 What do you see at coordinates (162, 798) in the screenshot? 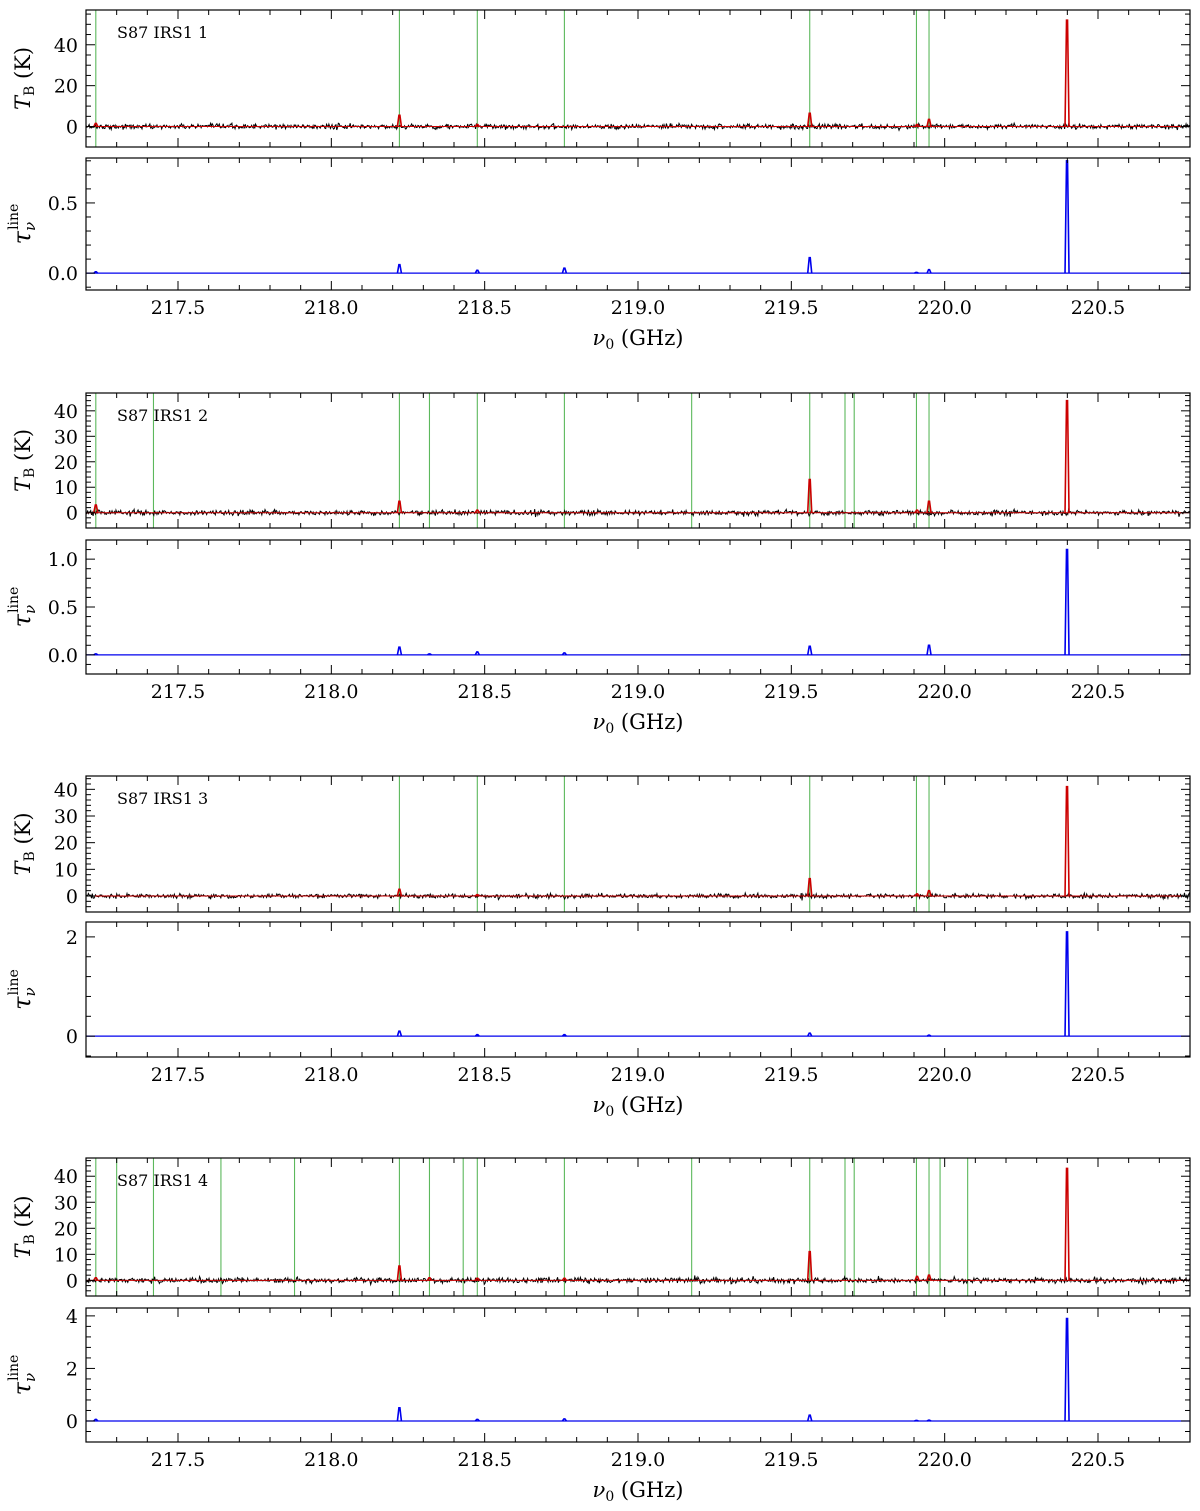
I see `panel-title: S87 IRS1 3` at bounding box center [162, 798].